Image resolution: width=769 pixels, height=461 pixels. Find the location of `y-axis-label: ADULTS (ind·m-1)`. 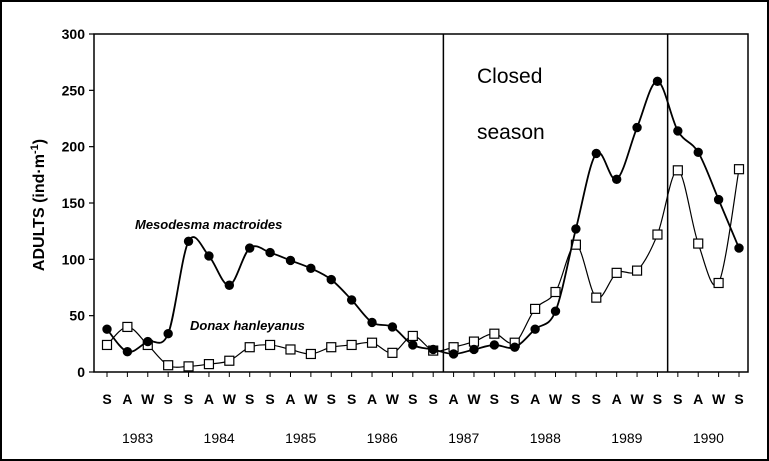

y-axis-label: ADULTS (ind·m-1) is located at coordinates (38, 205).